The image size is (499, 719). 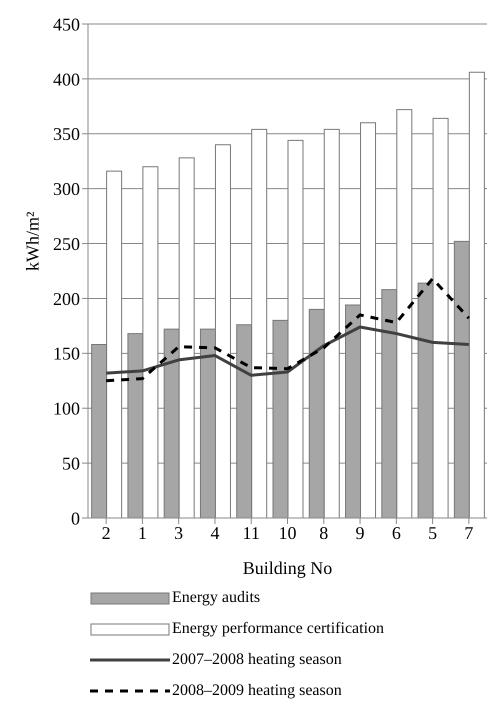 I want to click on x-tick-label: 3, so click(x=179, y=532).